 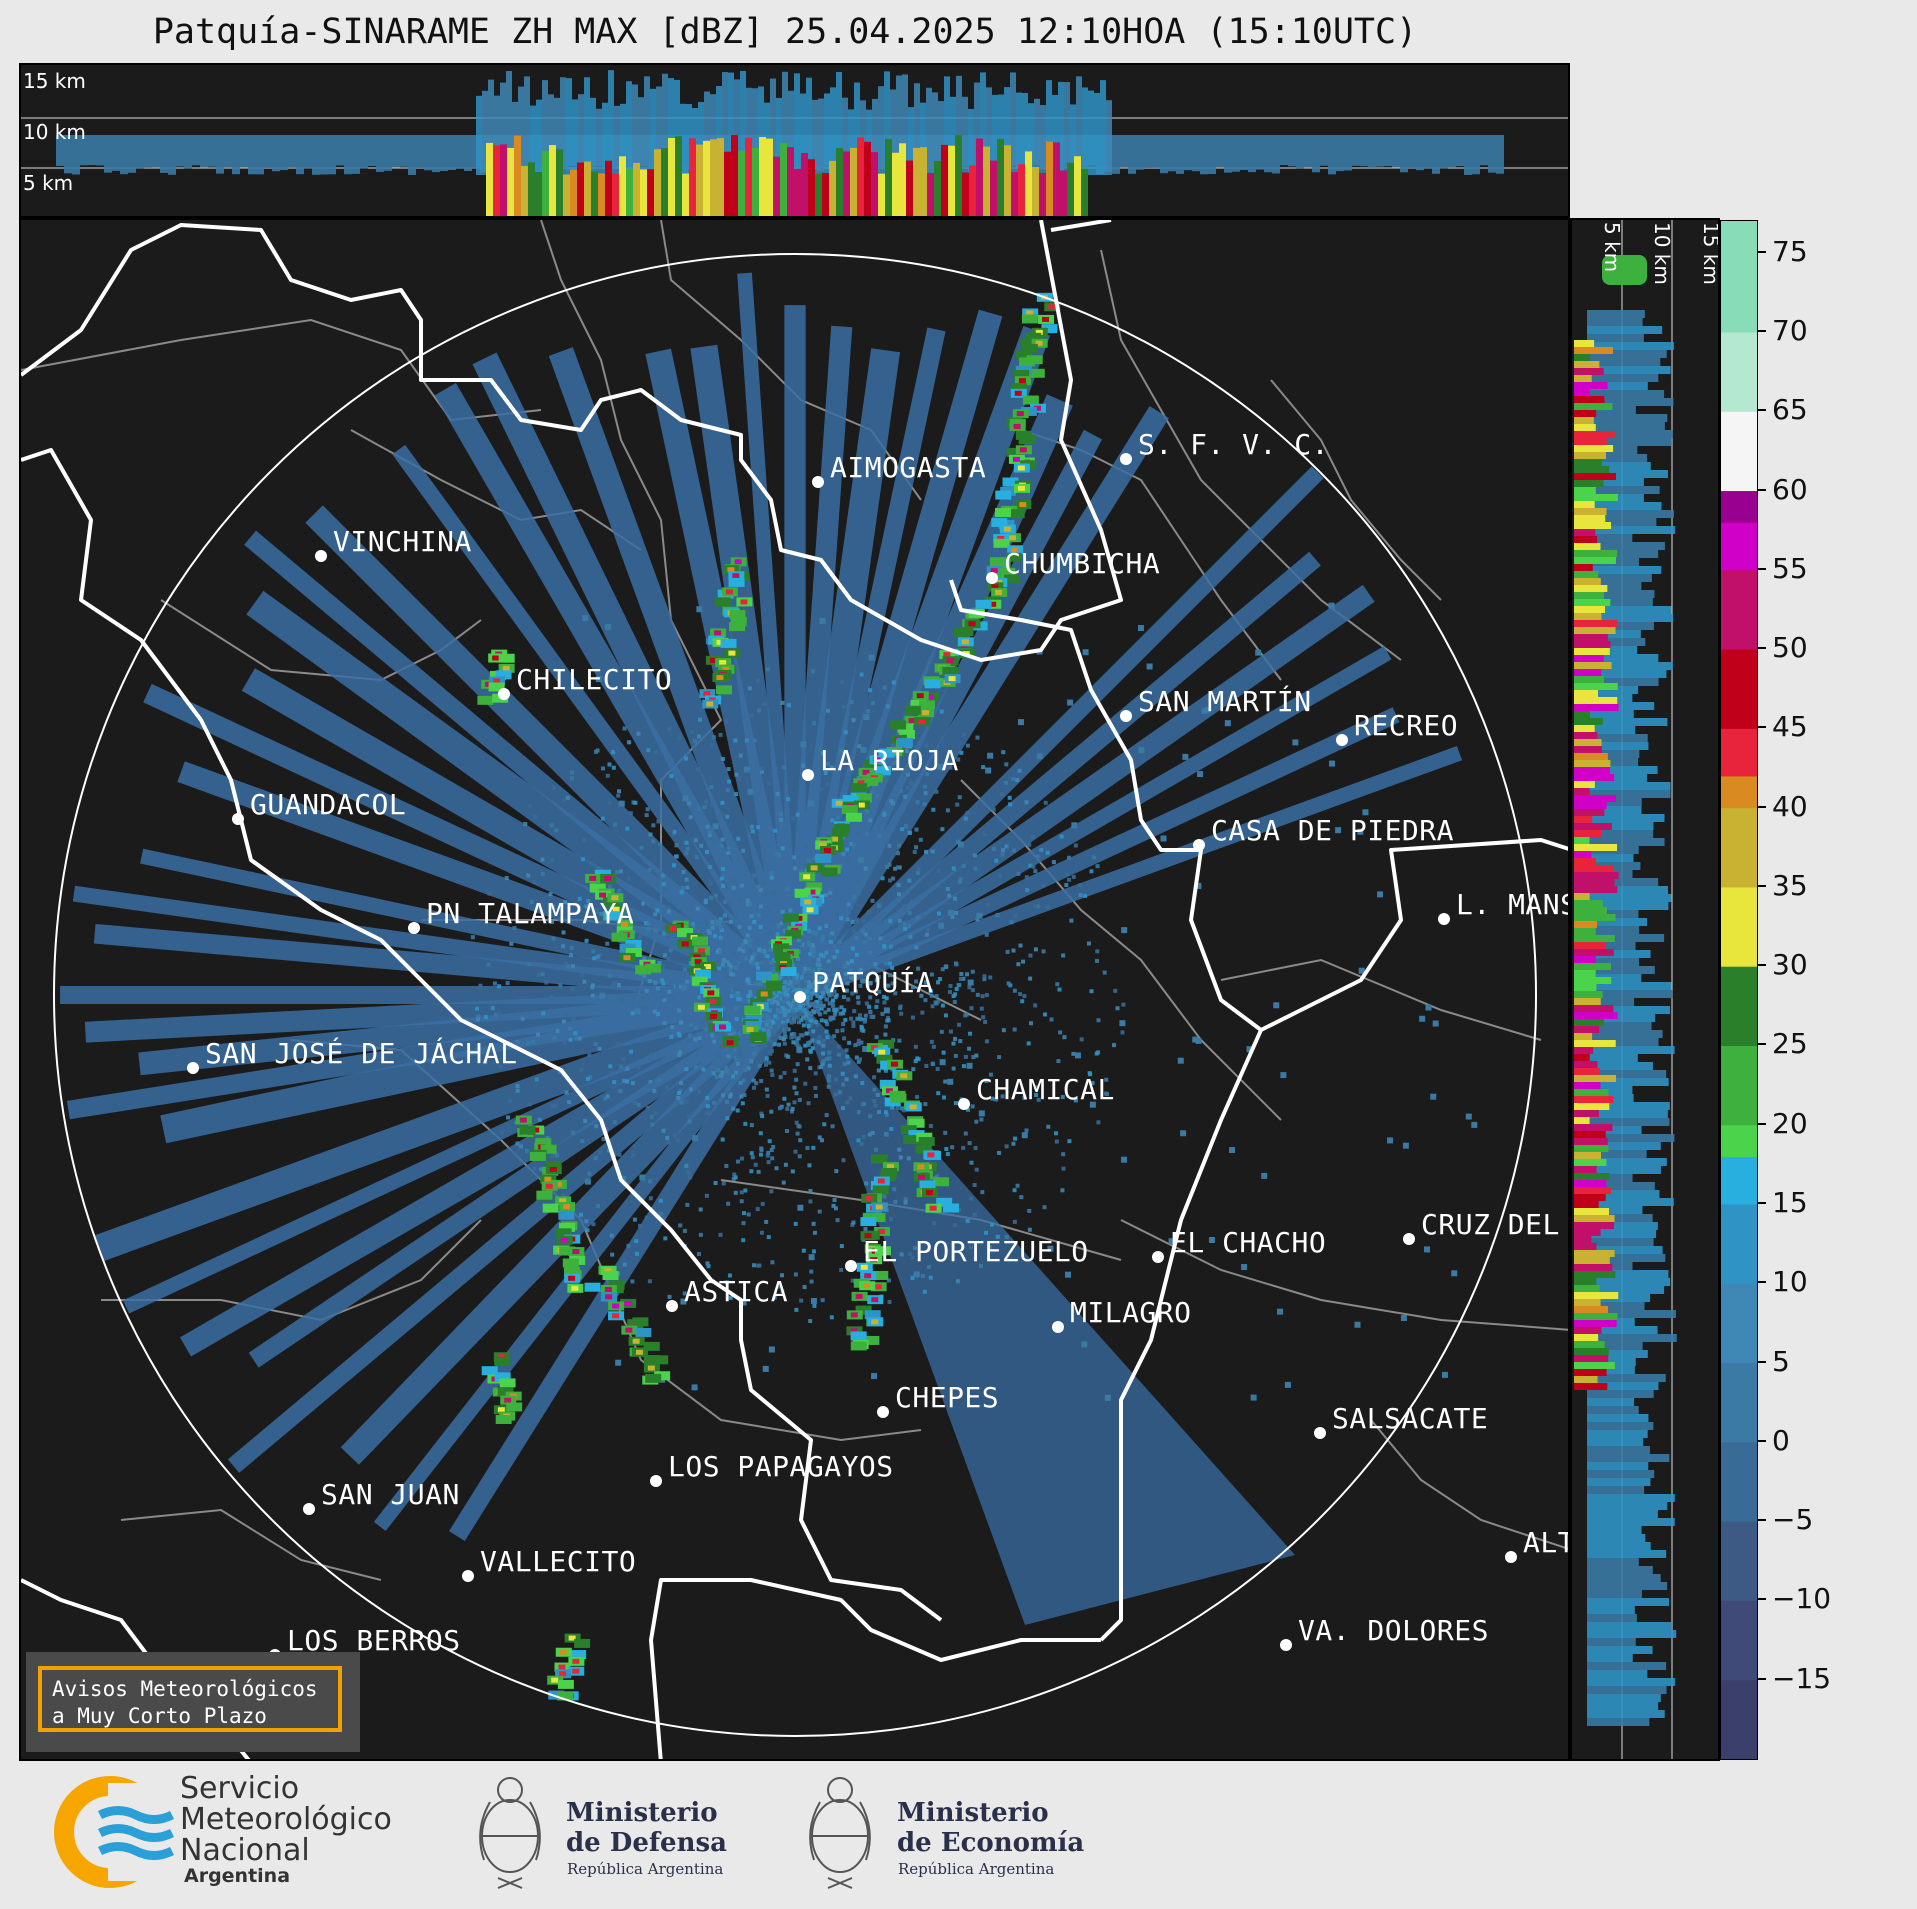 I want to click on city-label: SAN MARTÍN, so click(x=1225, y=701).